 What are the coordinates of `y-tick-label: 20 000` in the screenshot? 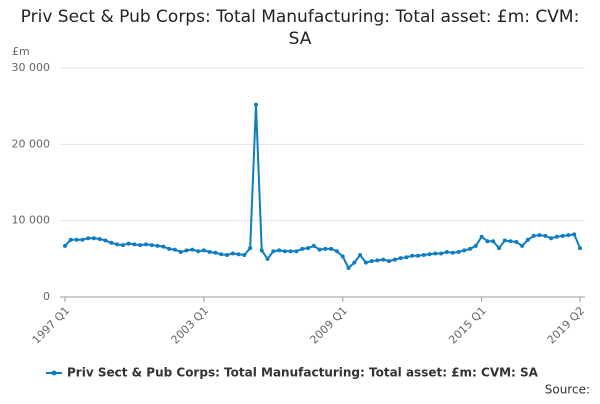 It's located at (31, 143).